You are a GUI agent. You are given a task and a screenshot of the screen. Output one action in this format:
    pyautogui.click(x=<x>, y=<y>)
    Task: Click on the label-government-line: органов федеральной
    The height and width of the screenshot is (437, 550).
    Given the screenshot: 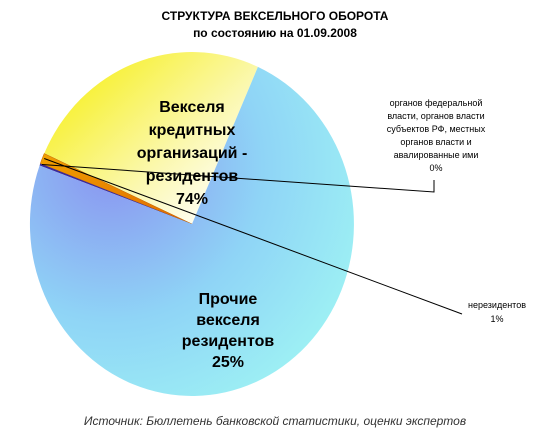 What is the action you would take?
    pyautogui.click(x=436, y=103)
    